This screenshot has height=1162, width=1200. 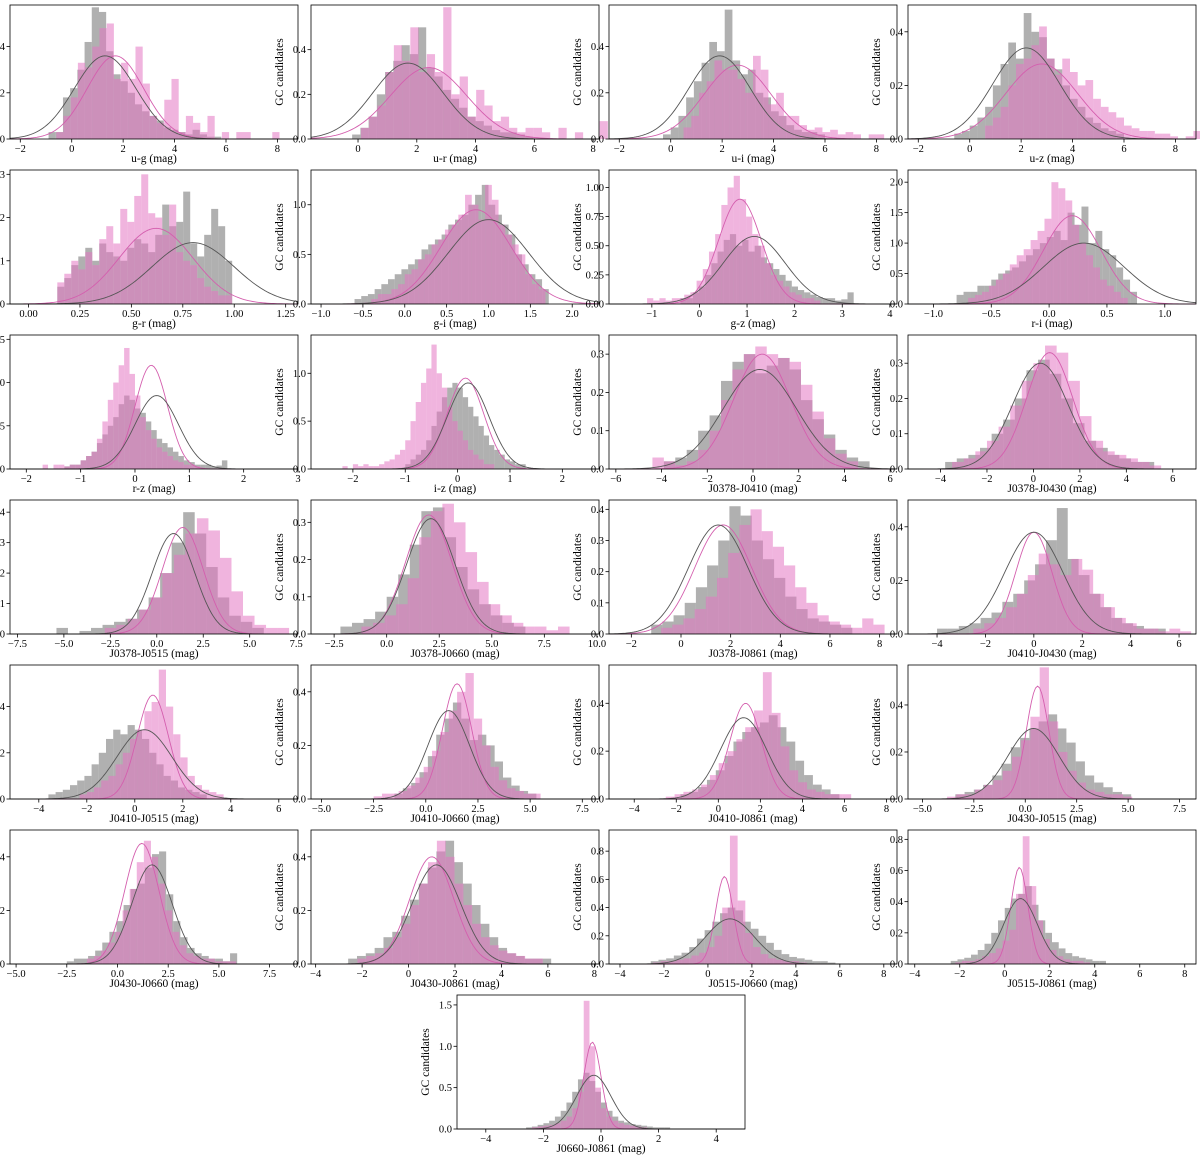 I want to click on y-tick-label: 0.4, so click(x=3, y=47).